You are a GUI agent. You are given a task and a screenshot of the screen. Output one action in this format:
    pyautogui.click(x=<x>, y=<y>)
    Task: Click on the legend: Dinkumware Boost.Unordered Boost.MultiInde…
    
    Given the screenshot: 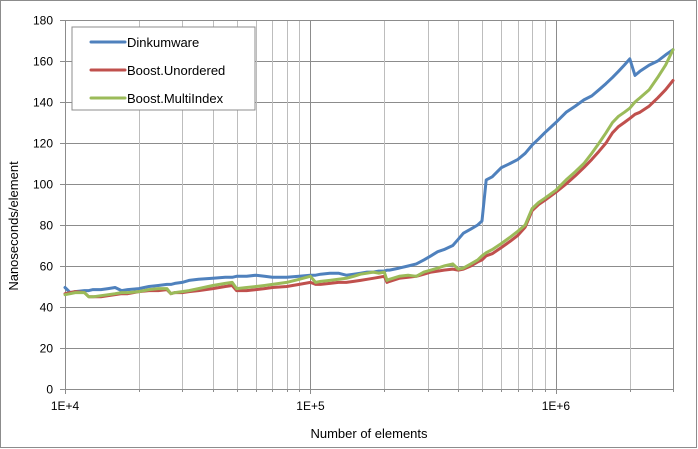 What is the action you would take?
    pyautogui.click(x=163, y=68)
    